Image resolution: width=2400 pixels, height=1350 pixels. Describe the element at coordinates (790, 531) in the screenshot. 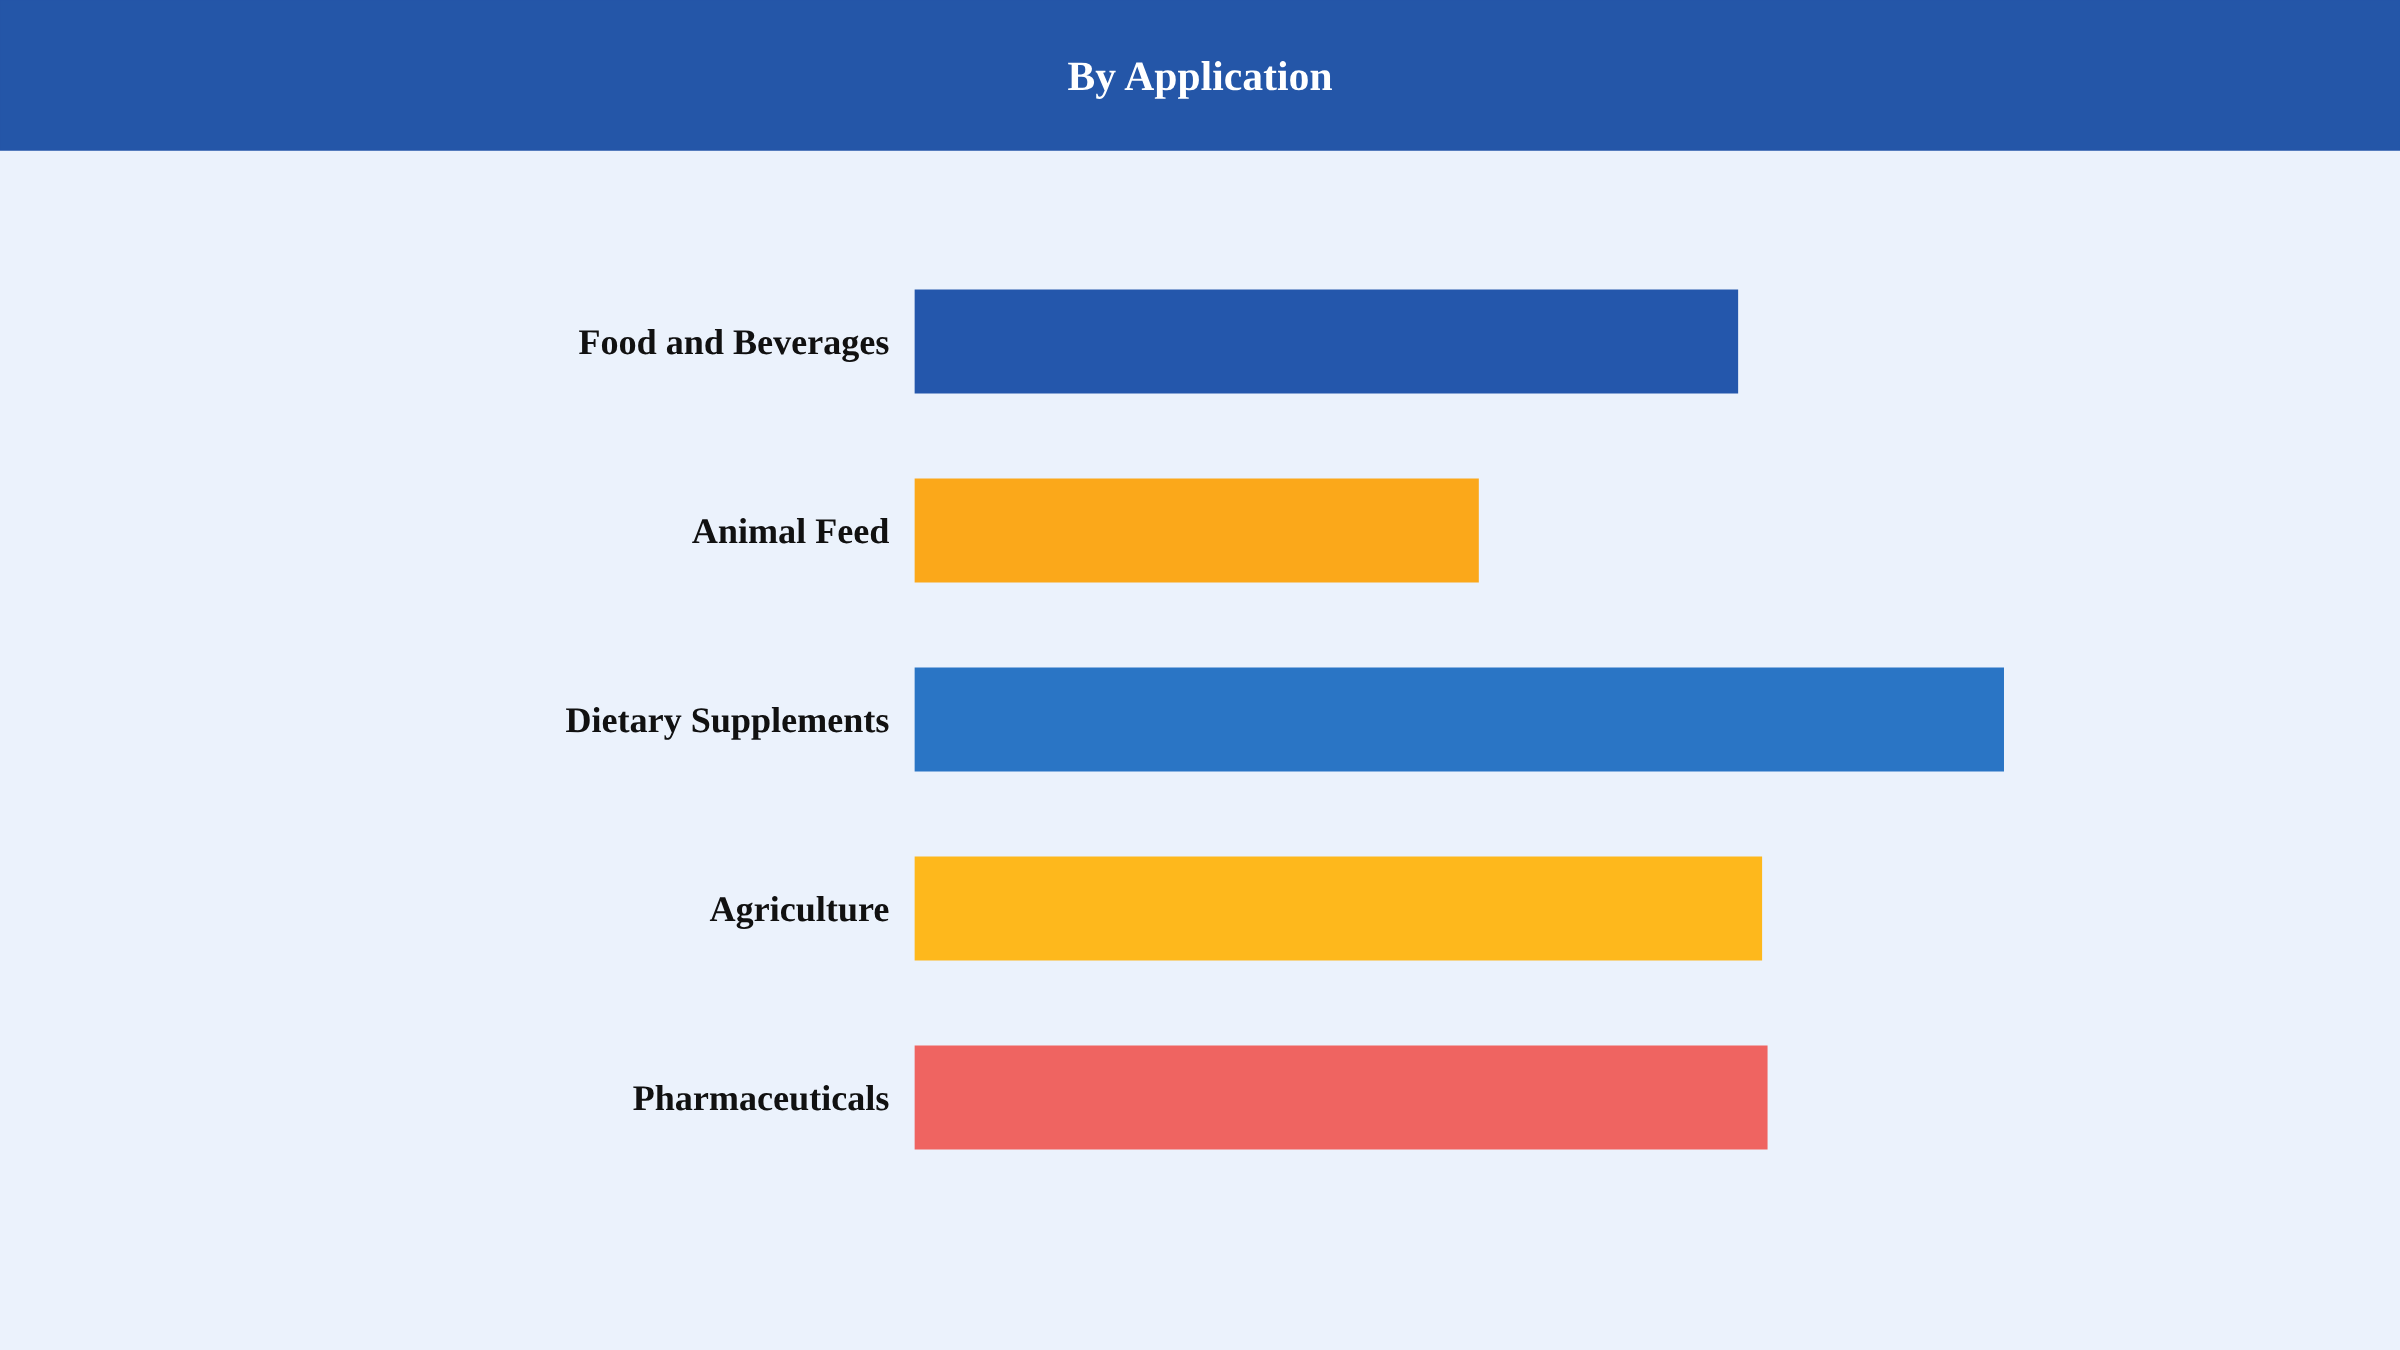

I see `y-tick-label: Animal Feed` at that location.